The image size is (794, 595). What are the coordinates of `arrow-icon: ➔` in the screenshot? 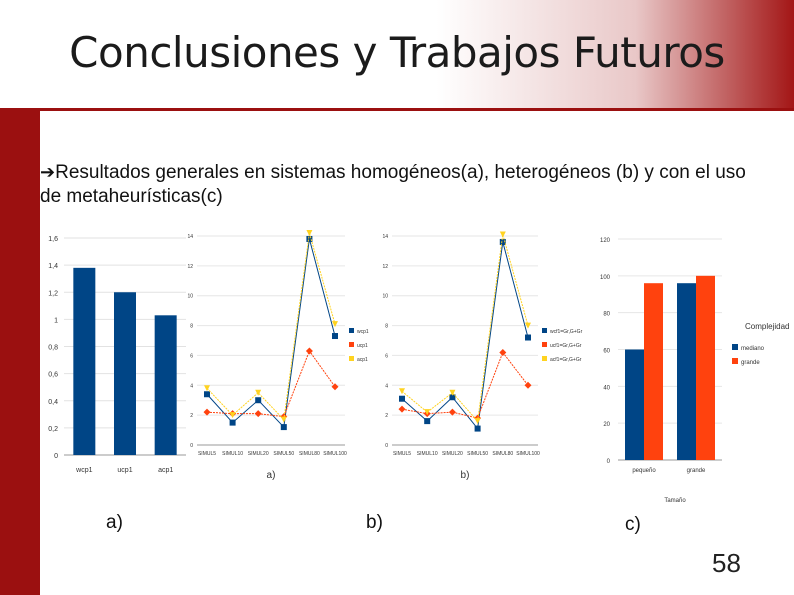 It's located at (48, 172).